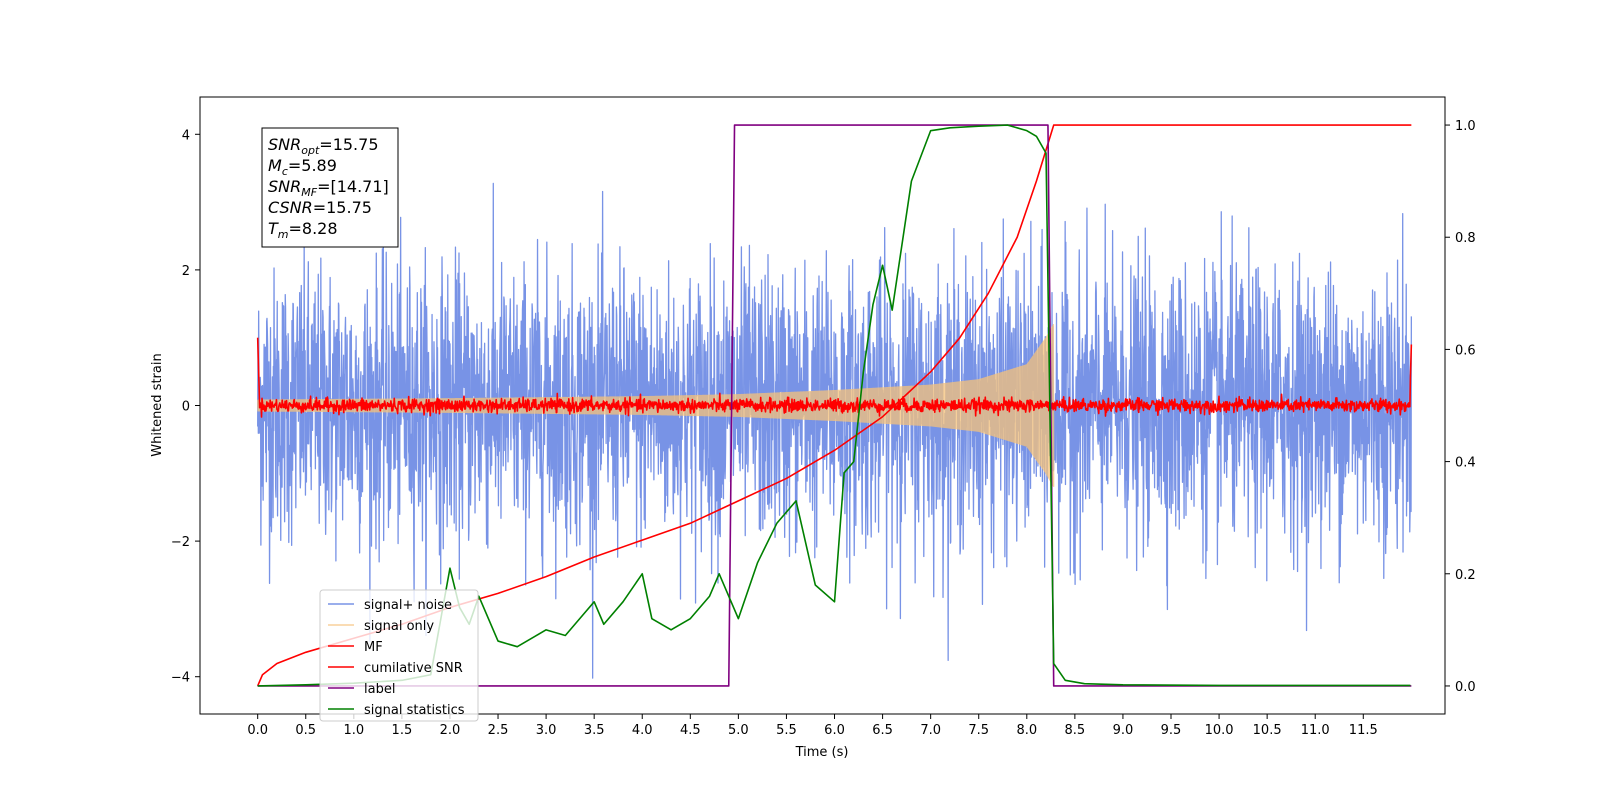 Image resolution: width=1600 pixels, height=800 pixels. I want to click on annotation-symbol: CSNR, so click(290, 207).